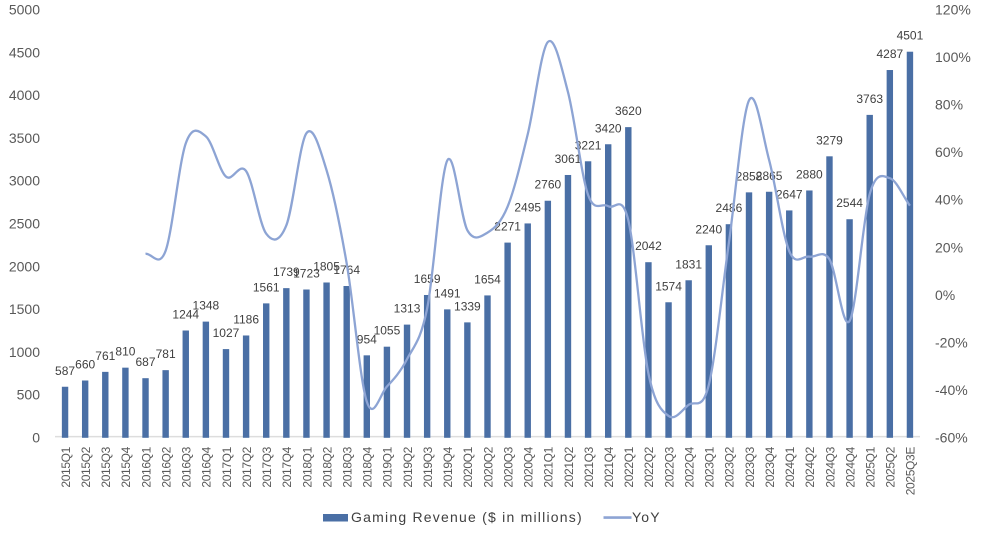 The width and height of the screenshot is (985, 539). I want to click on svg-text: 2019Q3, so click(428, 466).